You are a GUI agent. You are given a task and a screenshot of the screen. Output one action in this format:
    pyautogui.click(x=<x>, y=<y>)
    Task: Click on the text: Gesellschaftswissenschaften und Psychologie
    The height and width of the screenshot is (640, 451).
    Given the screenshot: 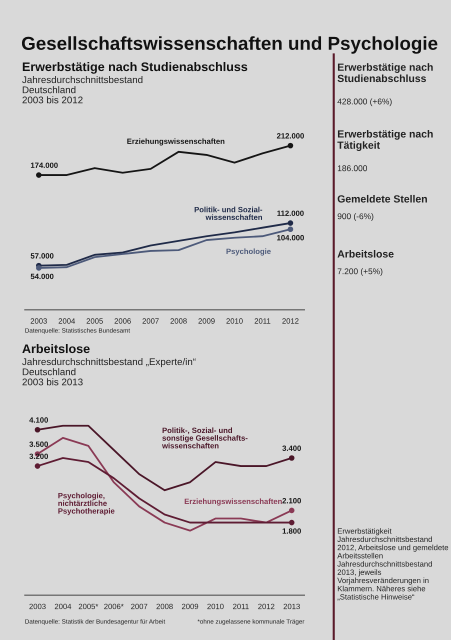 What is the action you would take?
    pyautogui.click(x=230, y=45)
    